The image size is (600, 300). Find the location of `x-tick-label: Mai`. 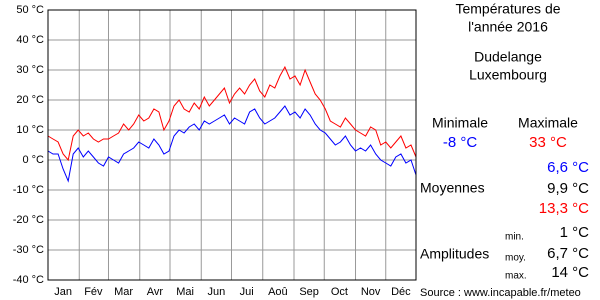

x-tick-label: Mai is located at coordinates (185, 292).